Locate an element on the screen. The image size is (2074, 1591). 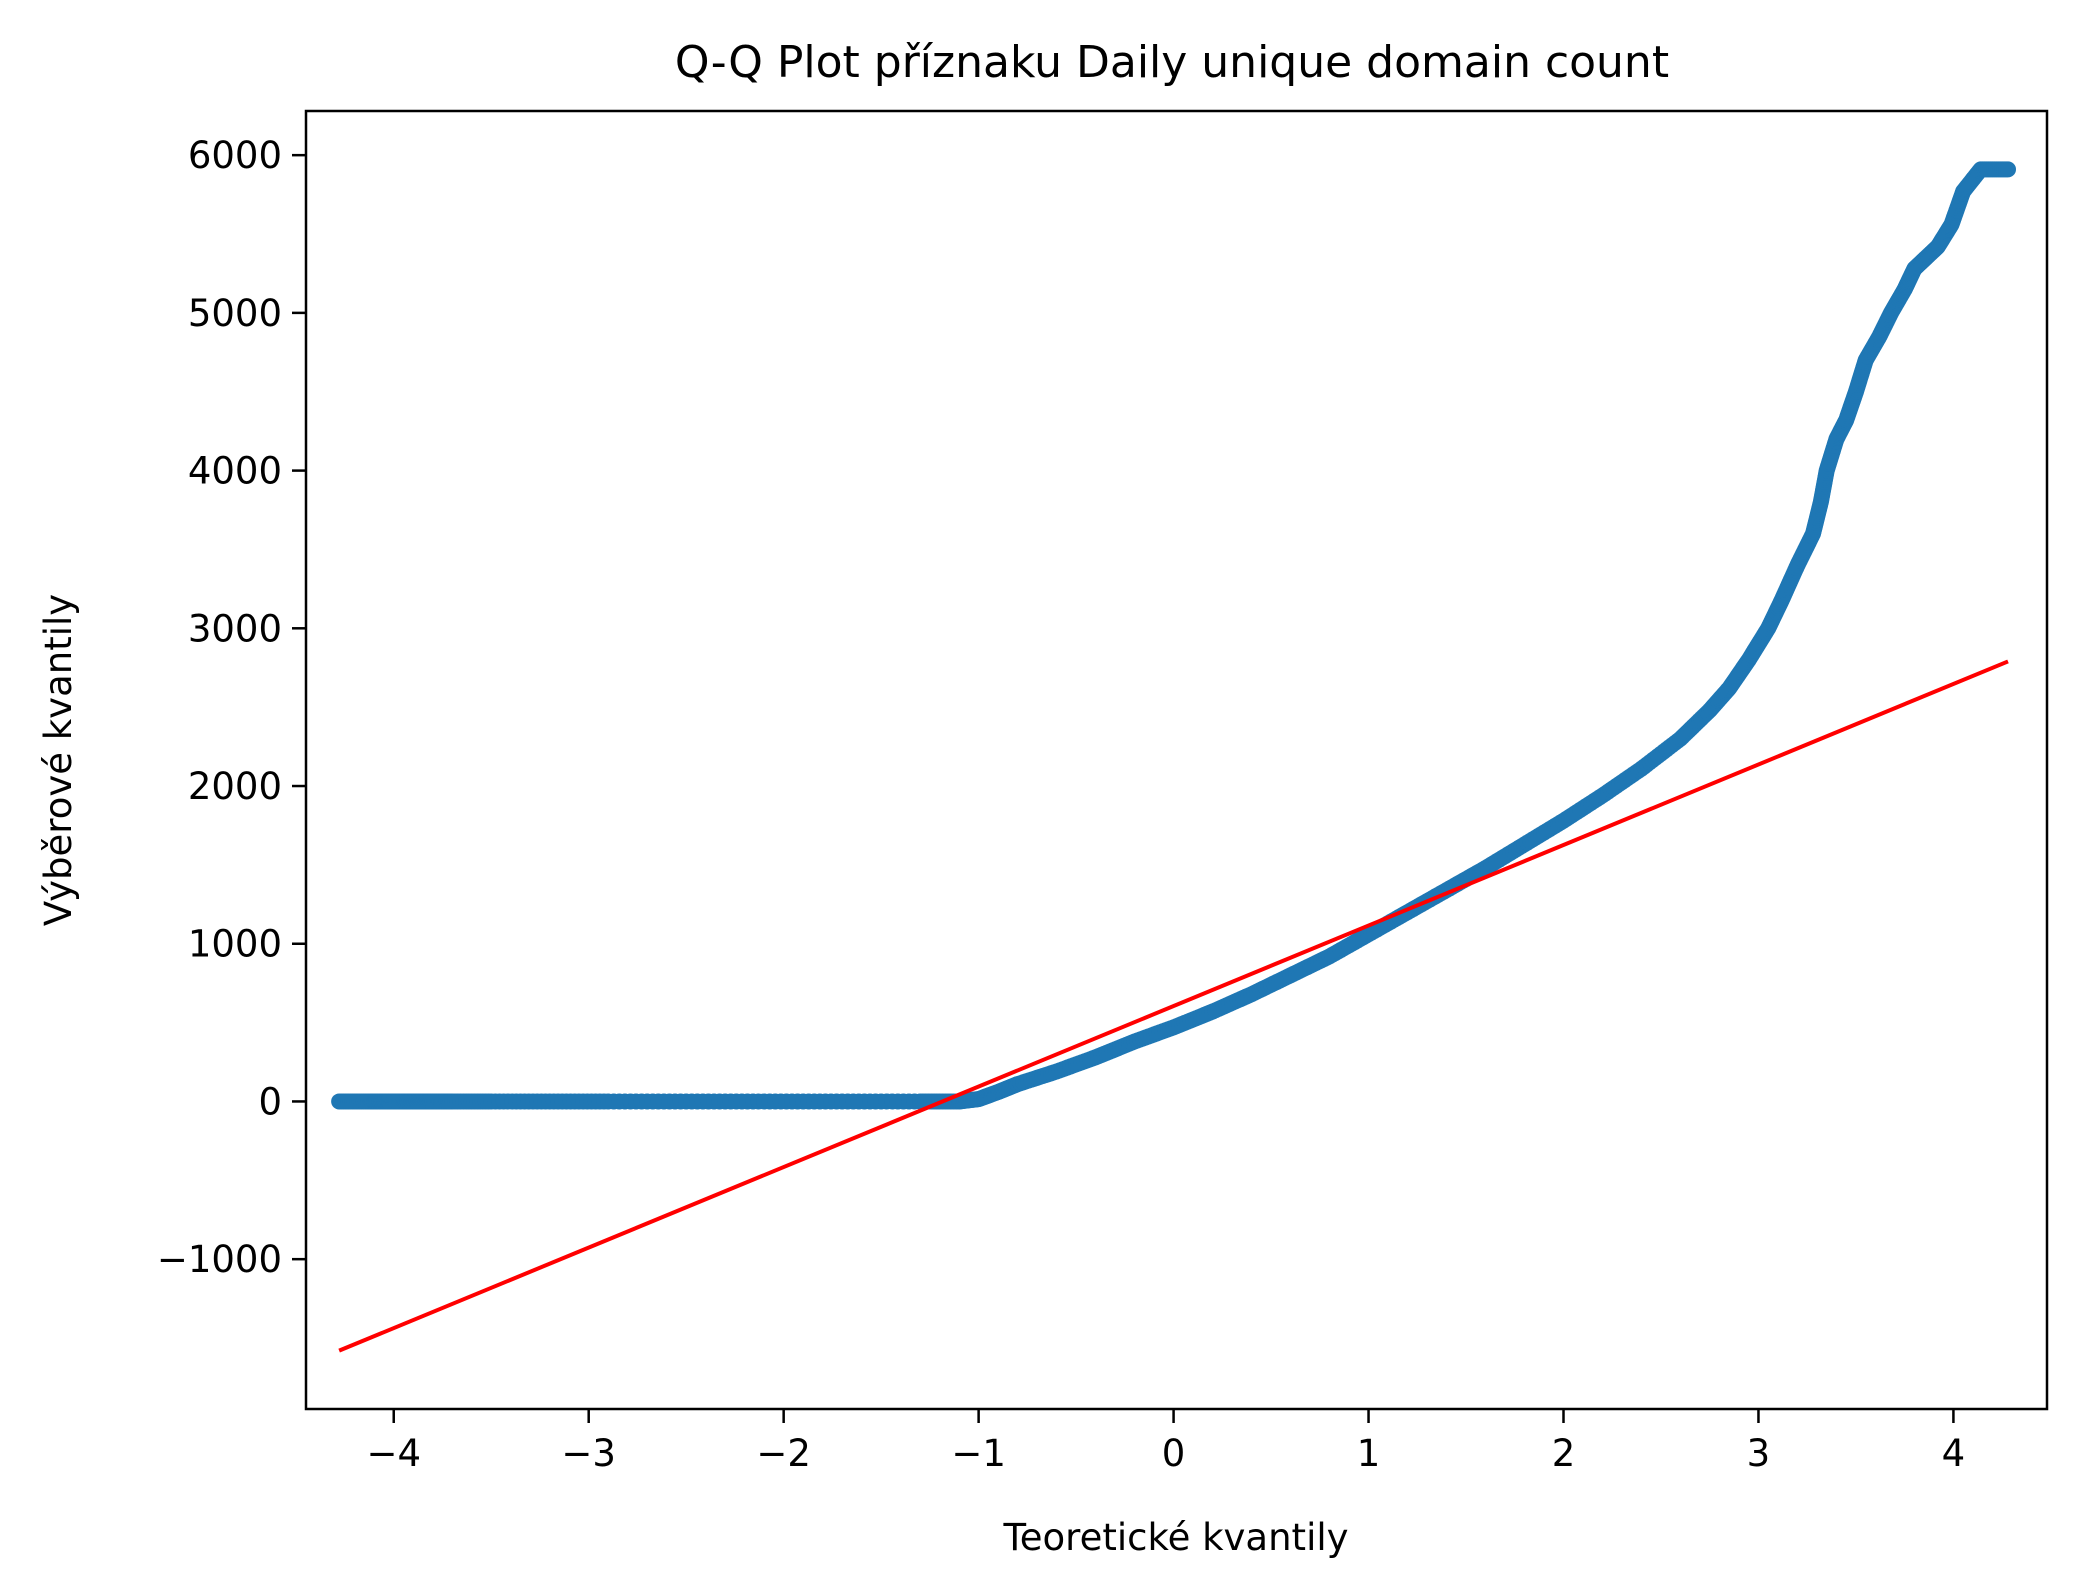
x-axis-ticks: −4 −3 −2 −1 0 1 2 3 4 is located at coordinates (1165, 1442).